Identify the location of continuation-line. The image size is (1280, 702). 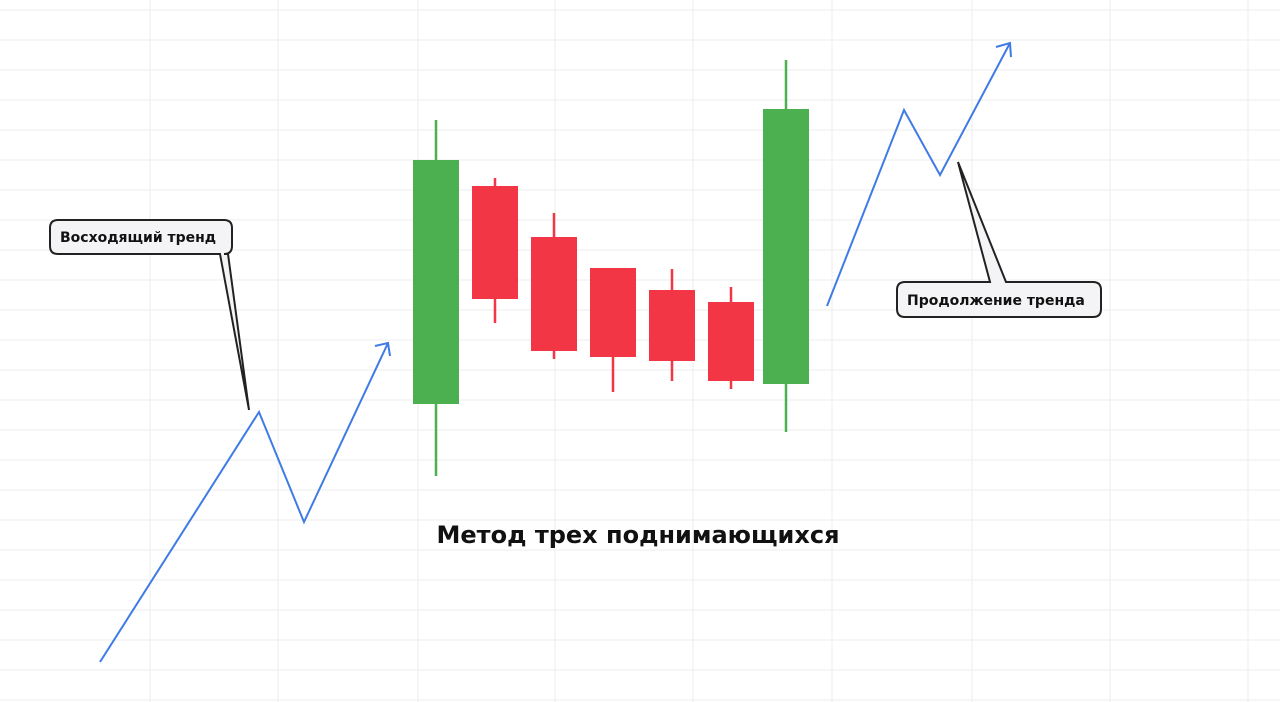
(919, 174).